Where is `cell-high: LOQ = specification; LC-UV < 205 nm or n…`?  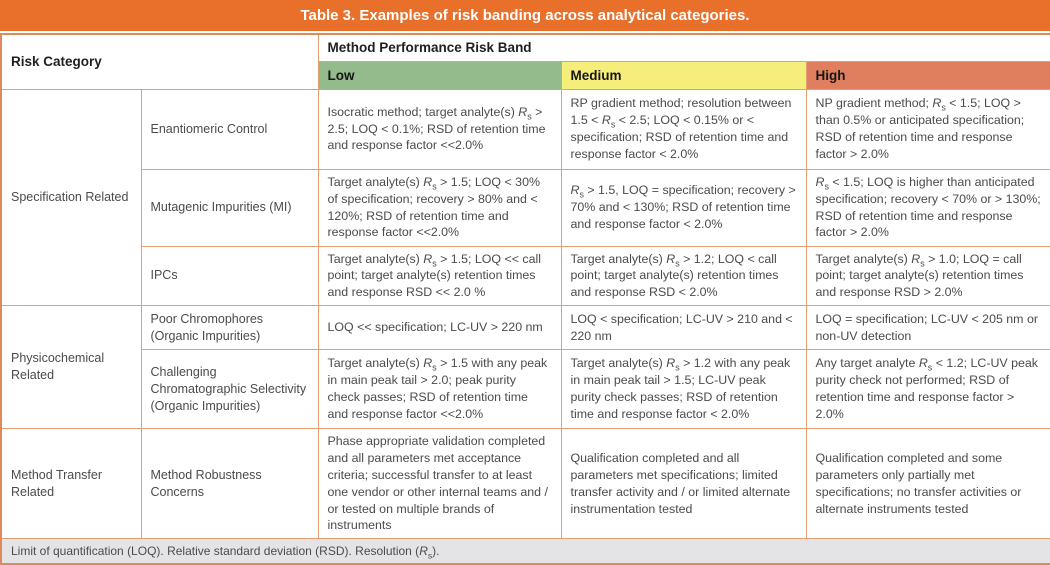 cell-high: LOQ = specification; LC-UV < 205 nm or n… is located at coordinates (927, 328).